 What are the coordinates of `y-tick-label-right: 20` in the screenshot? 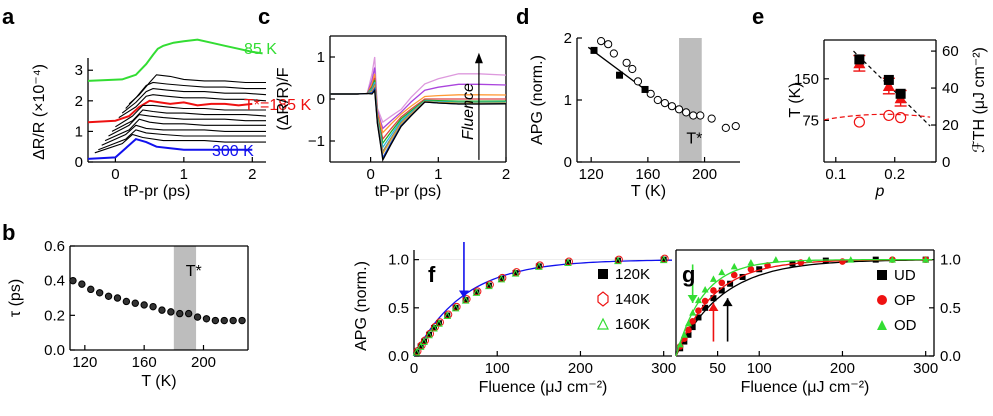 It's located at (950, 125).